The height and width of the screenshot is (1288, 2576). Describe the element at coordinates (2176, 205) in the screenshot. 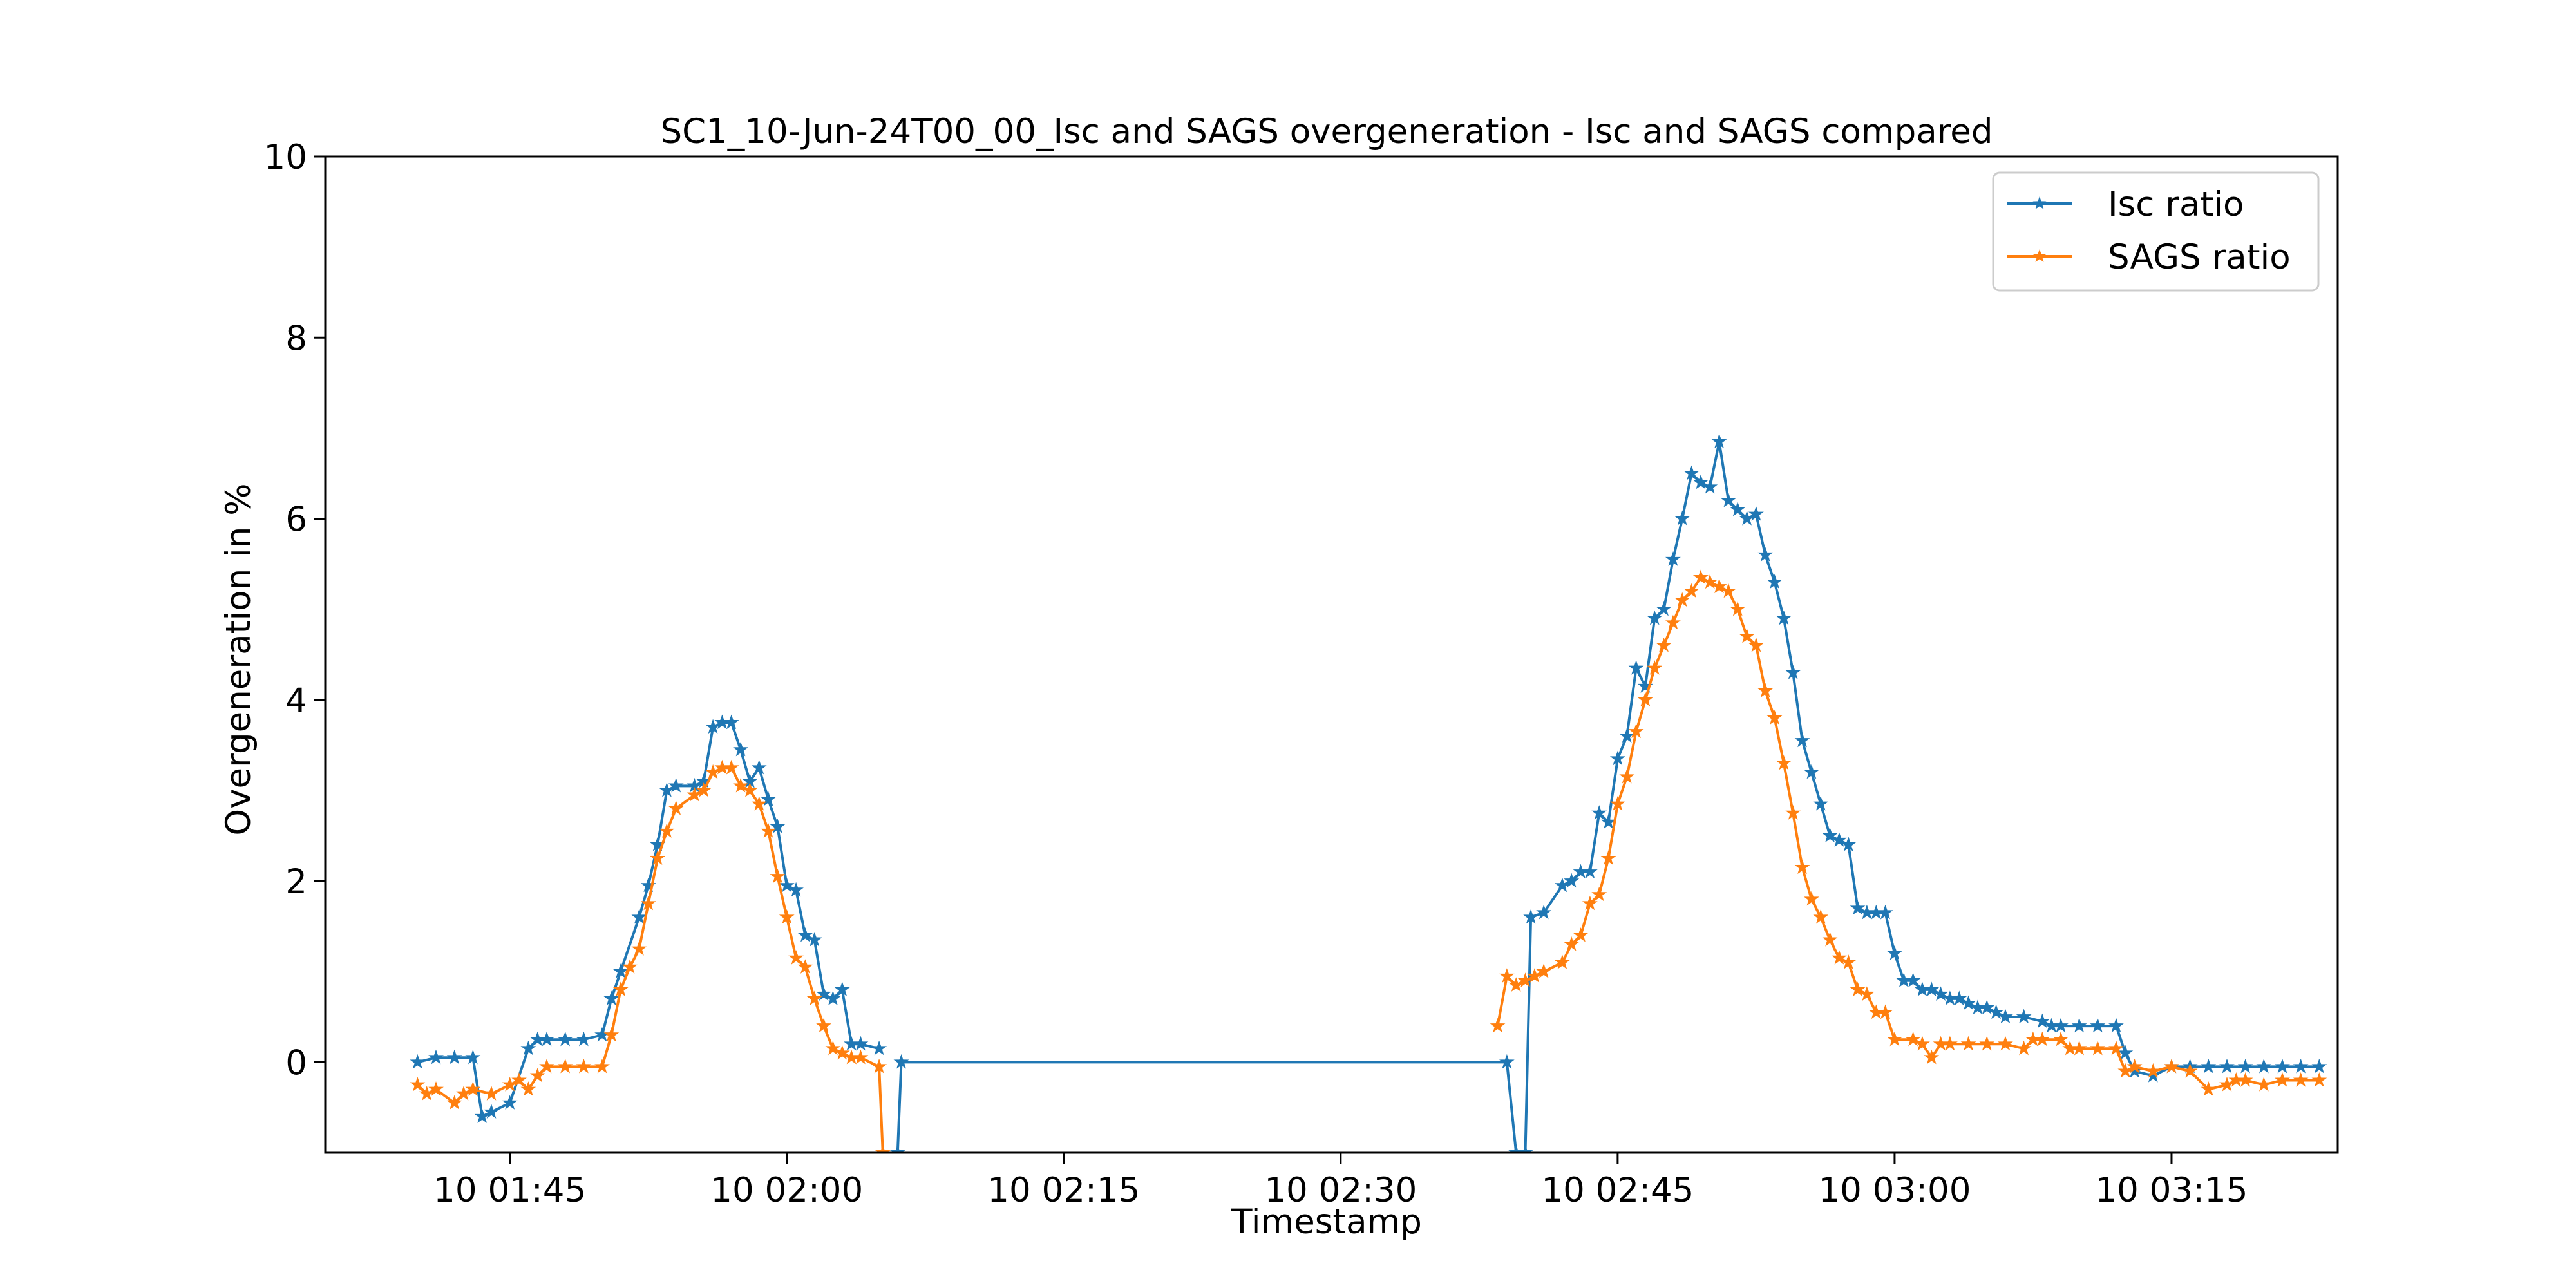

I see `legend-label: Isc ratio` at that location.